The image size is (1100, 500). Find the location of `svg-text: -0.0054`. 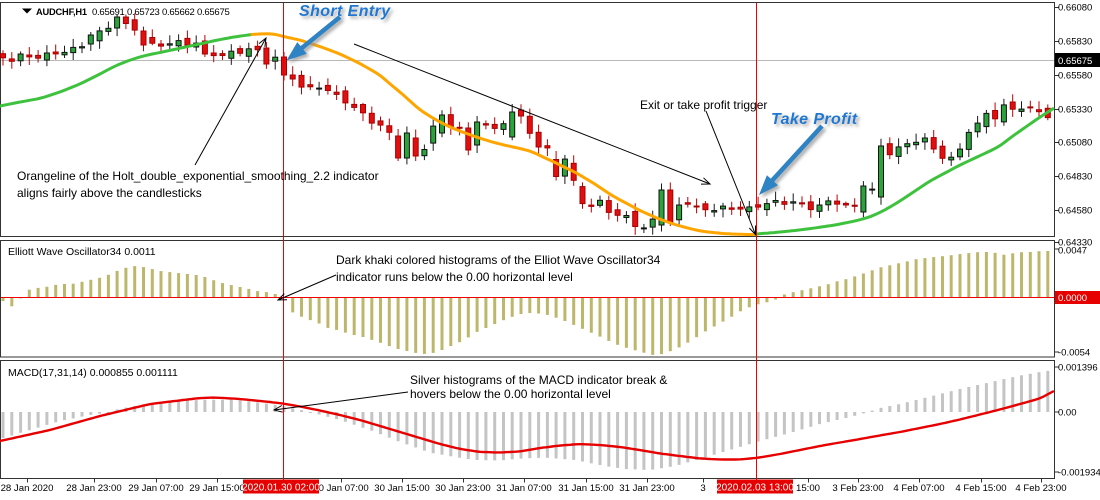

svg-text: -0.0054 is located at coordinates (1074, 353).